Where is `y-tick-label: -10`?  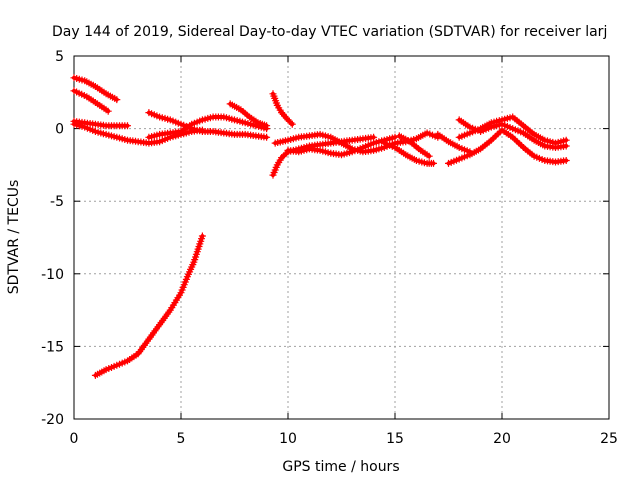
y-tick-label: -10 is located at coordinates (52, 275).